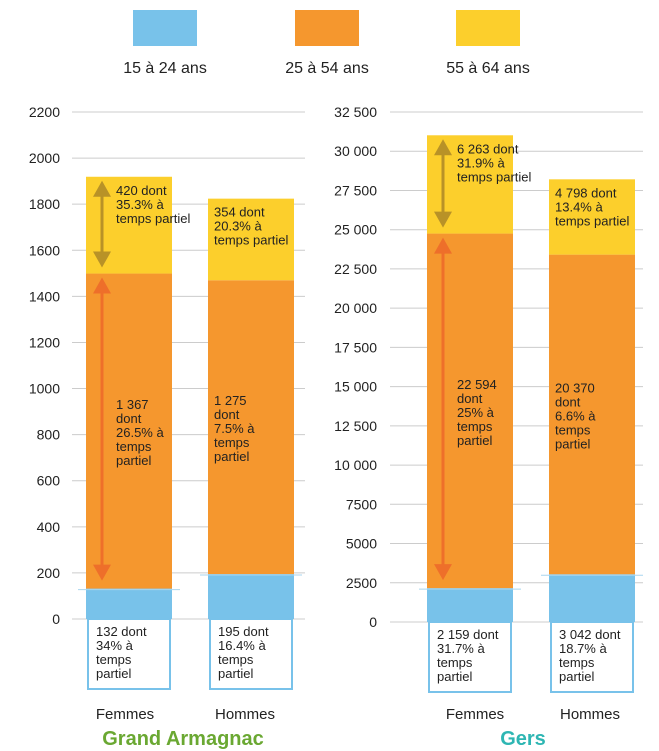  Describe the element at coordinates (44, 296) in the screenshot. I see `y-tick-label: 1400` at that location.